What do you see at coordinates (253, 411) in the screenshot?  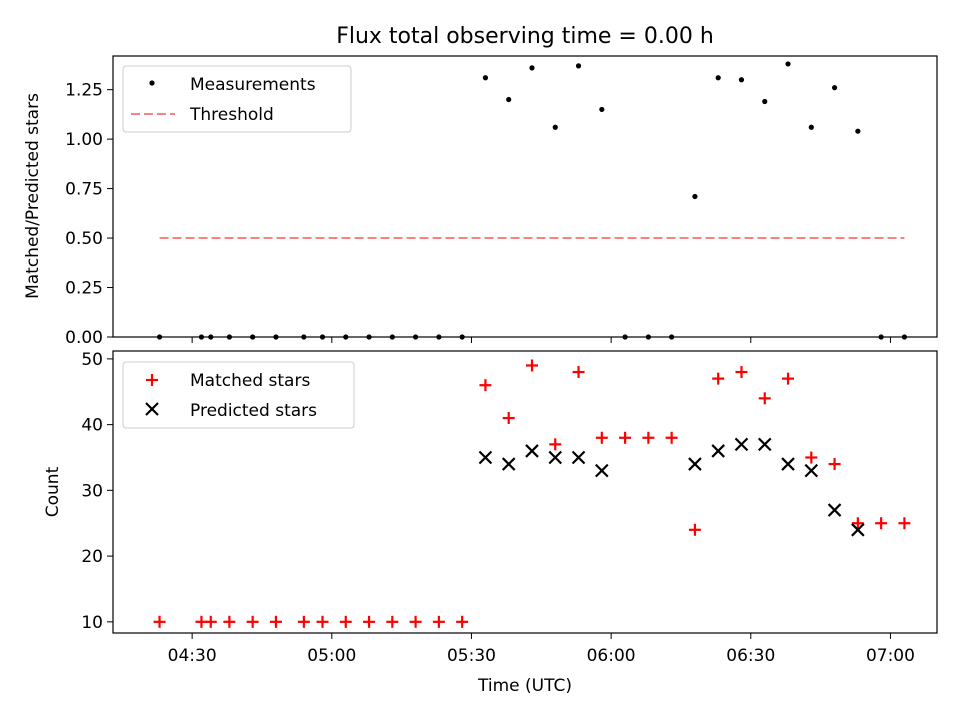 I see `legend-predicted-label: Predicted stars` at bounding box center [253, 411].